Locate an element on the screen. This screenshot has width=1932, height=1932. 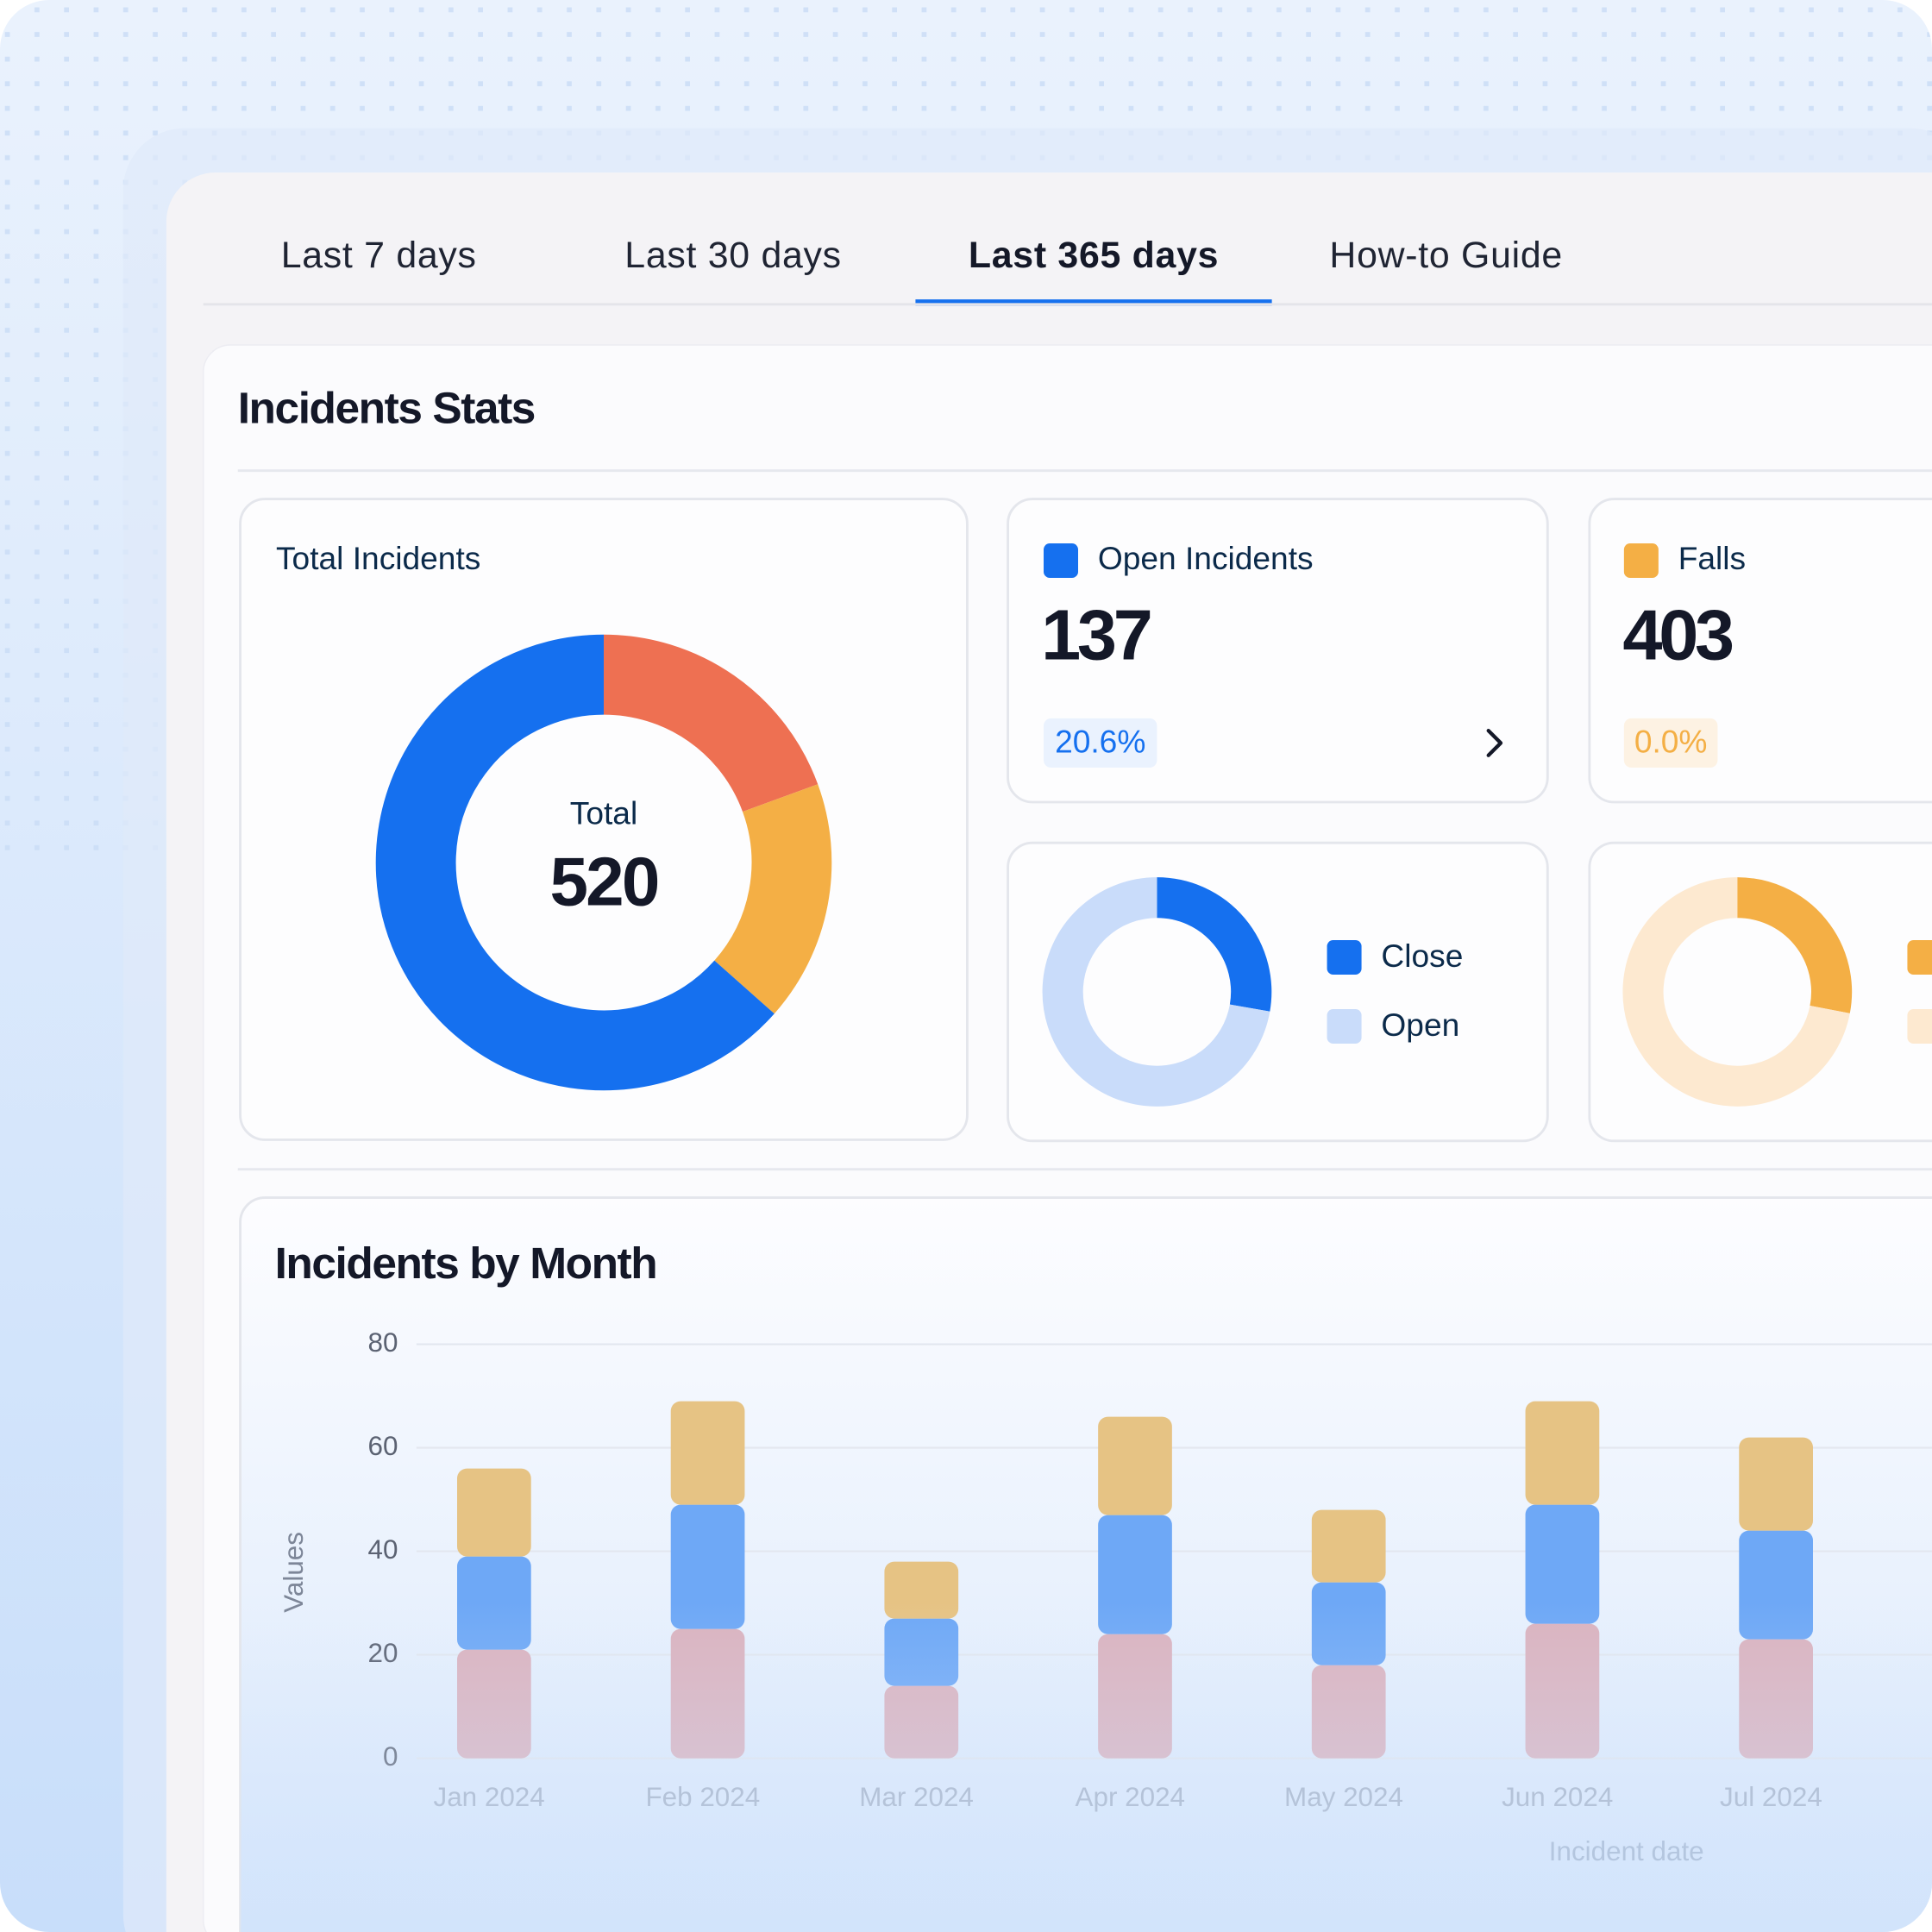
open-donut: Close Open is located at coordinates (1252, 992).